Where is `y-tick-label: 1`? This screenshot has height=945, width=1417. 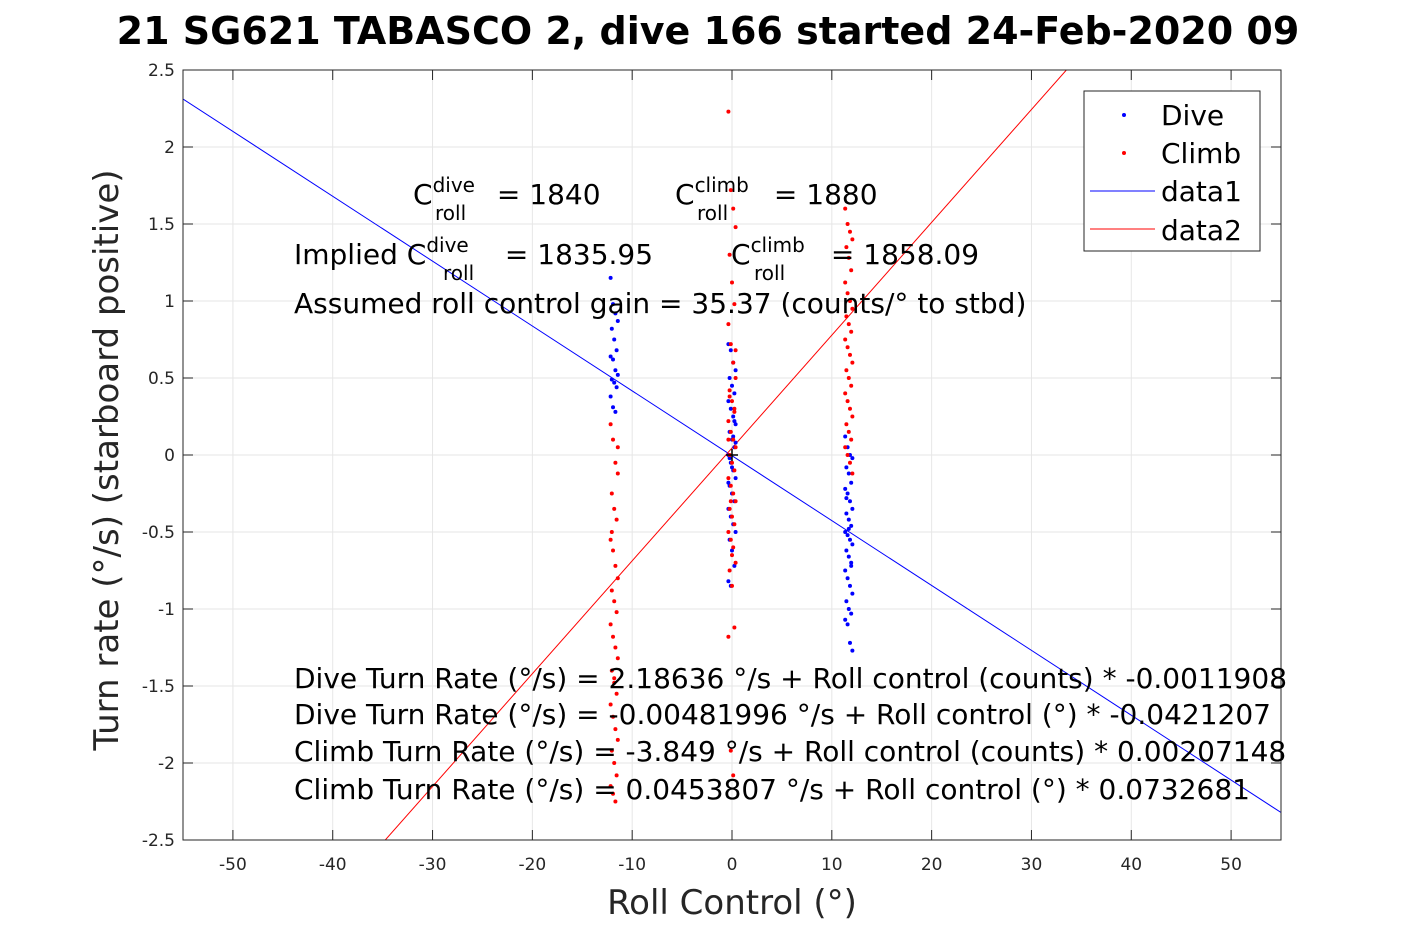 y-tick-label: 1 is located at coordinates (169, 302).